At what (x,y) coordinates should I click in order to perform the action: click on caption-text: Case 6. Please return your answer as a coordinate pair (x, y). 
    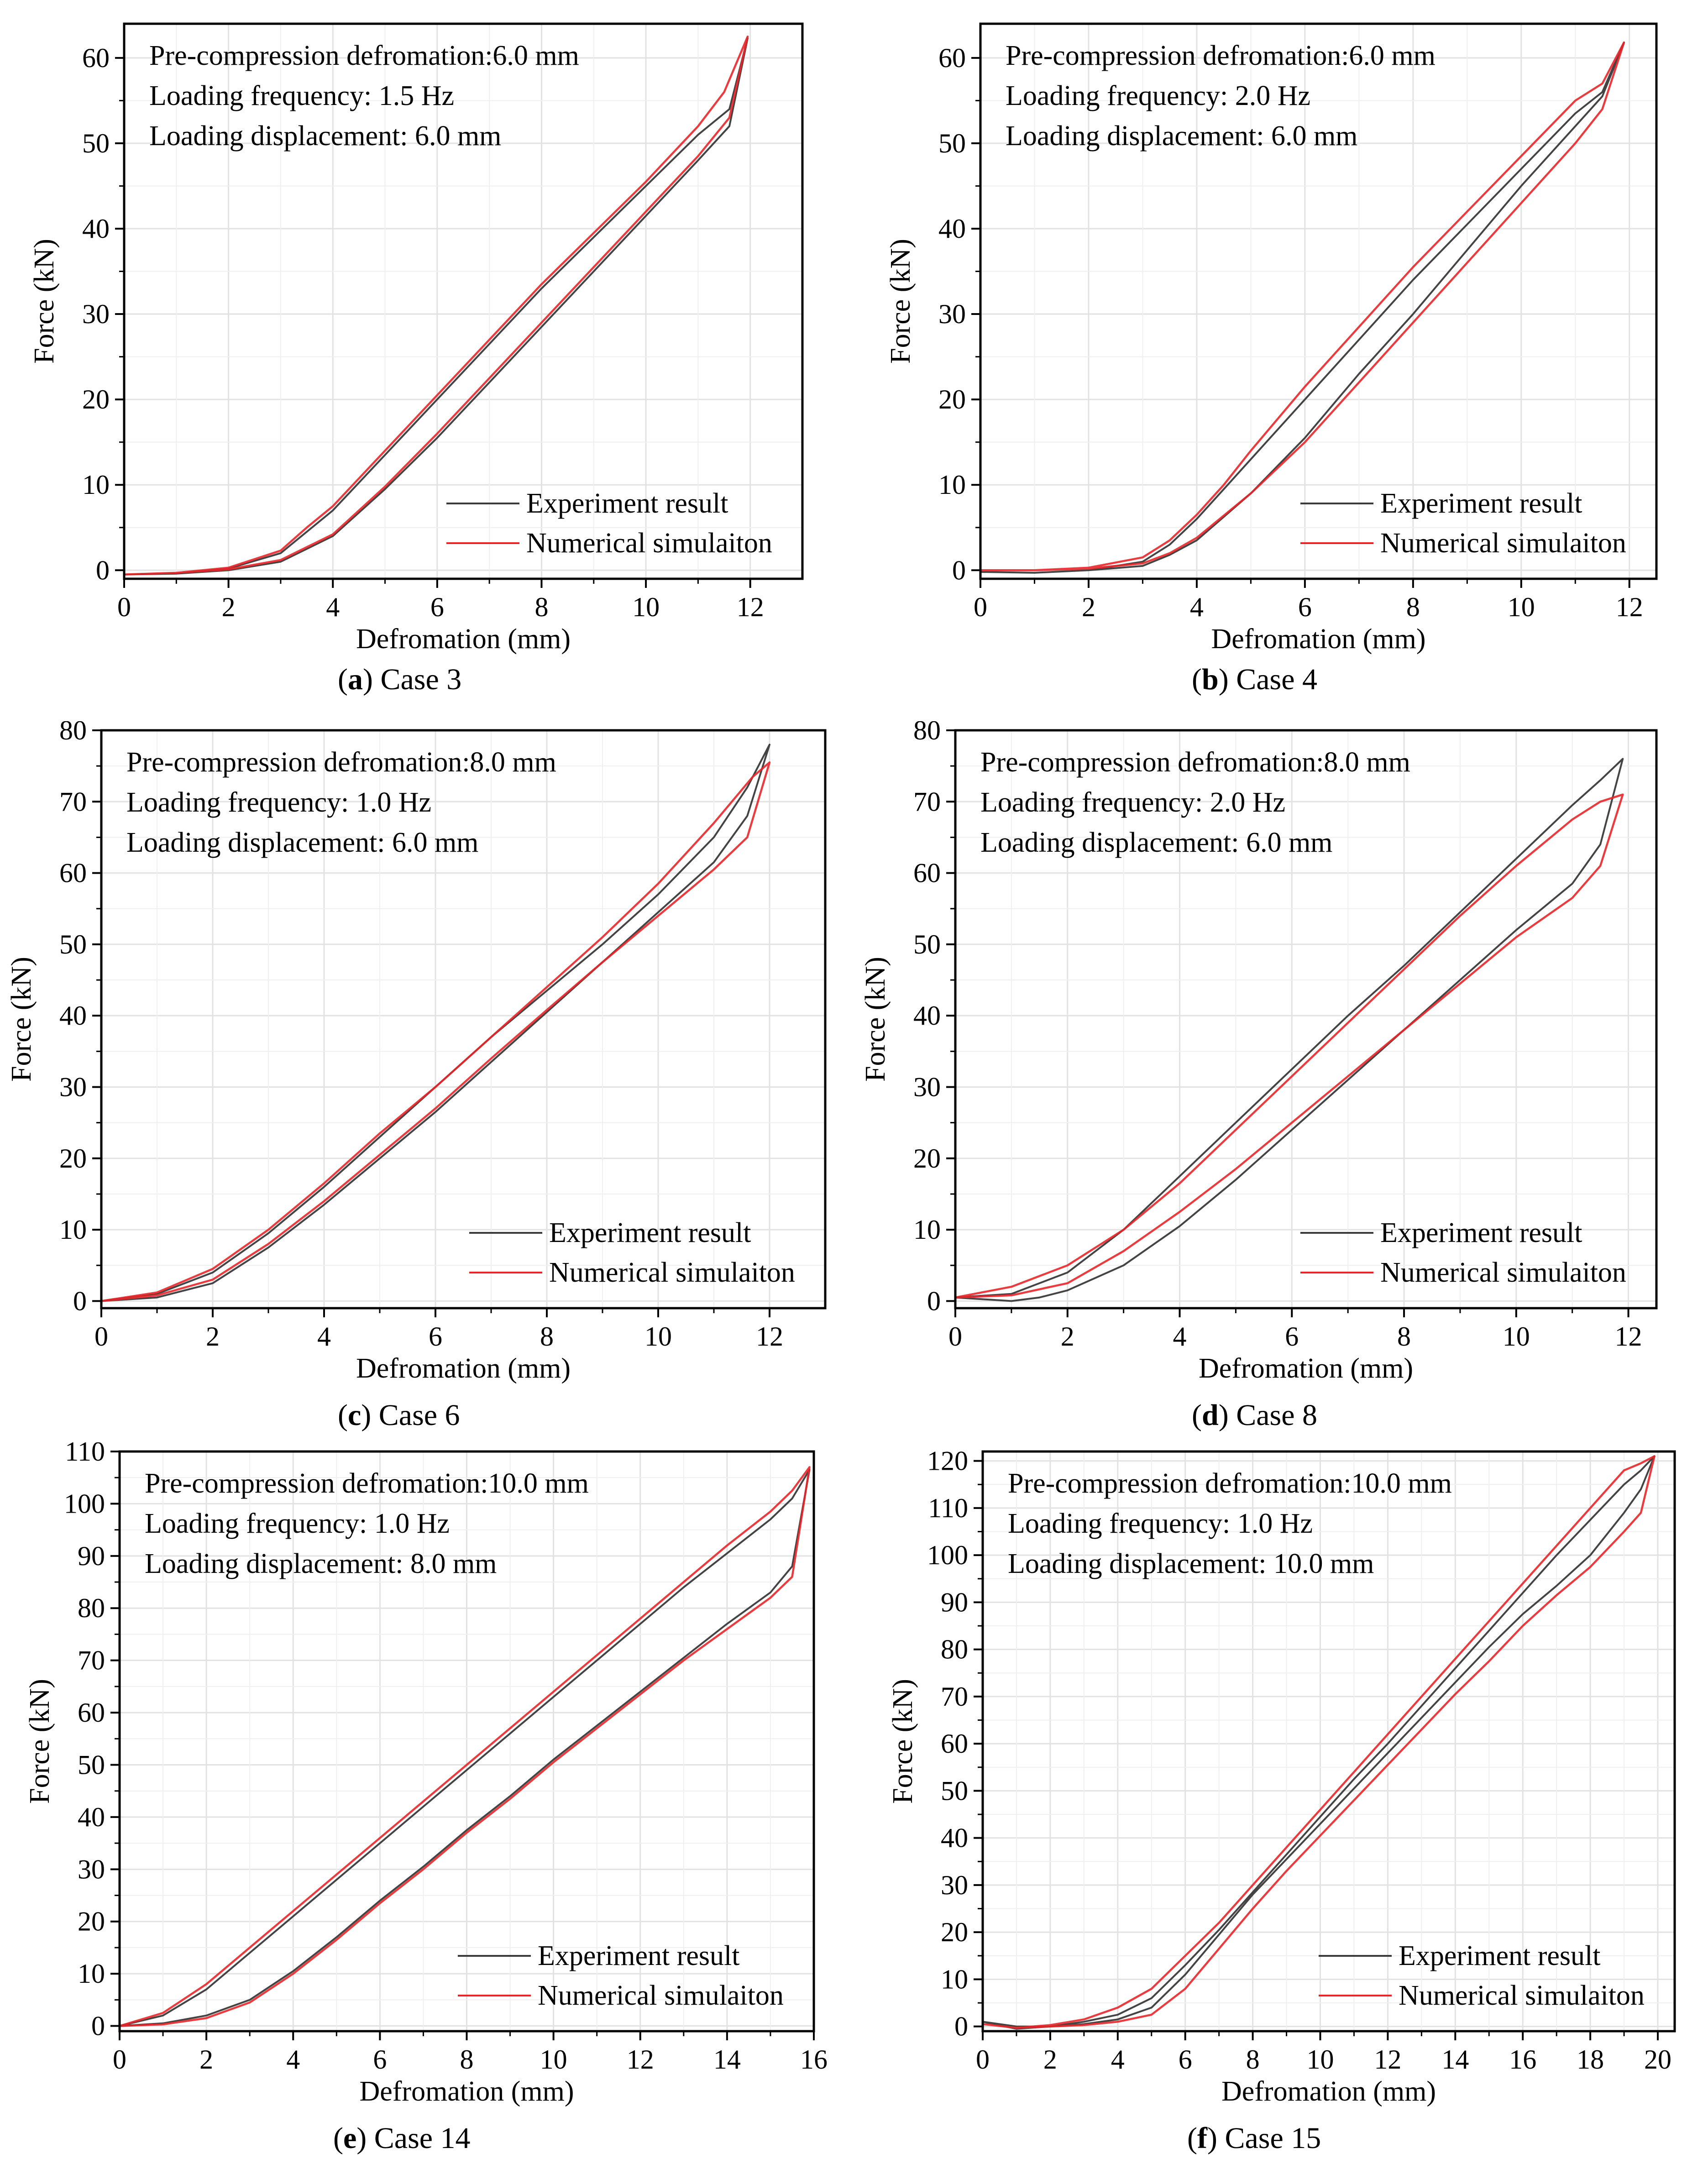
    Looking at the image, I should click on (419, 1416).